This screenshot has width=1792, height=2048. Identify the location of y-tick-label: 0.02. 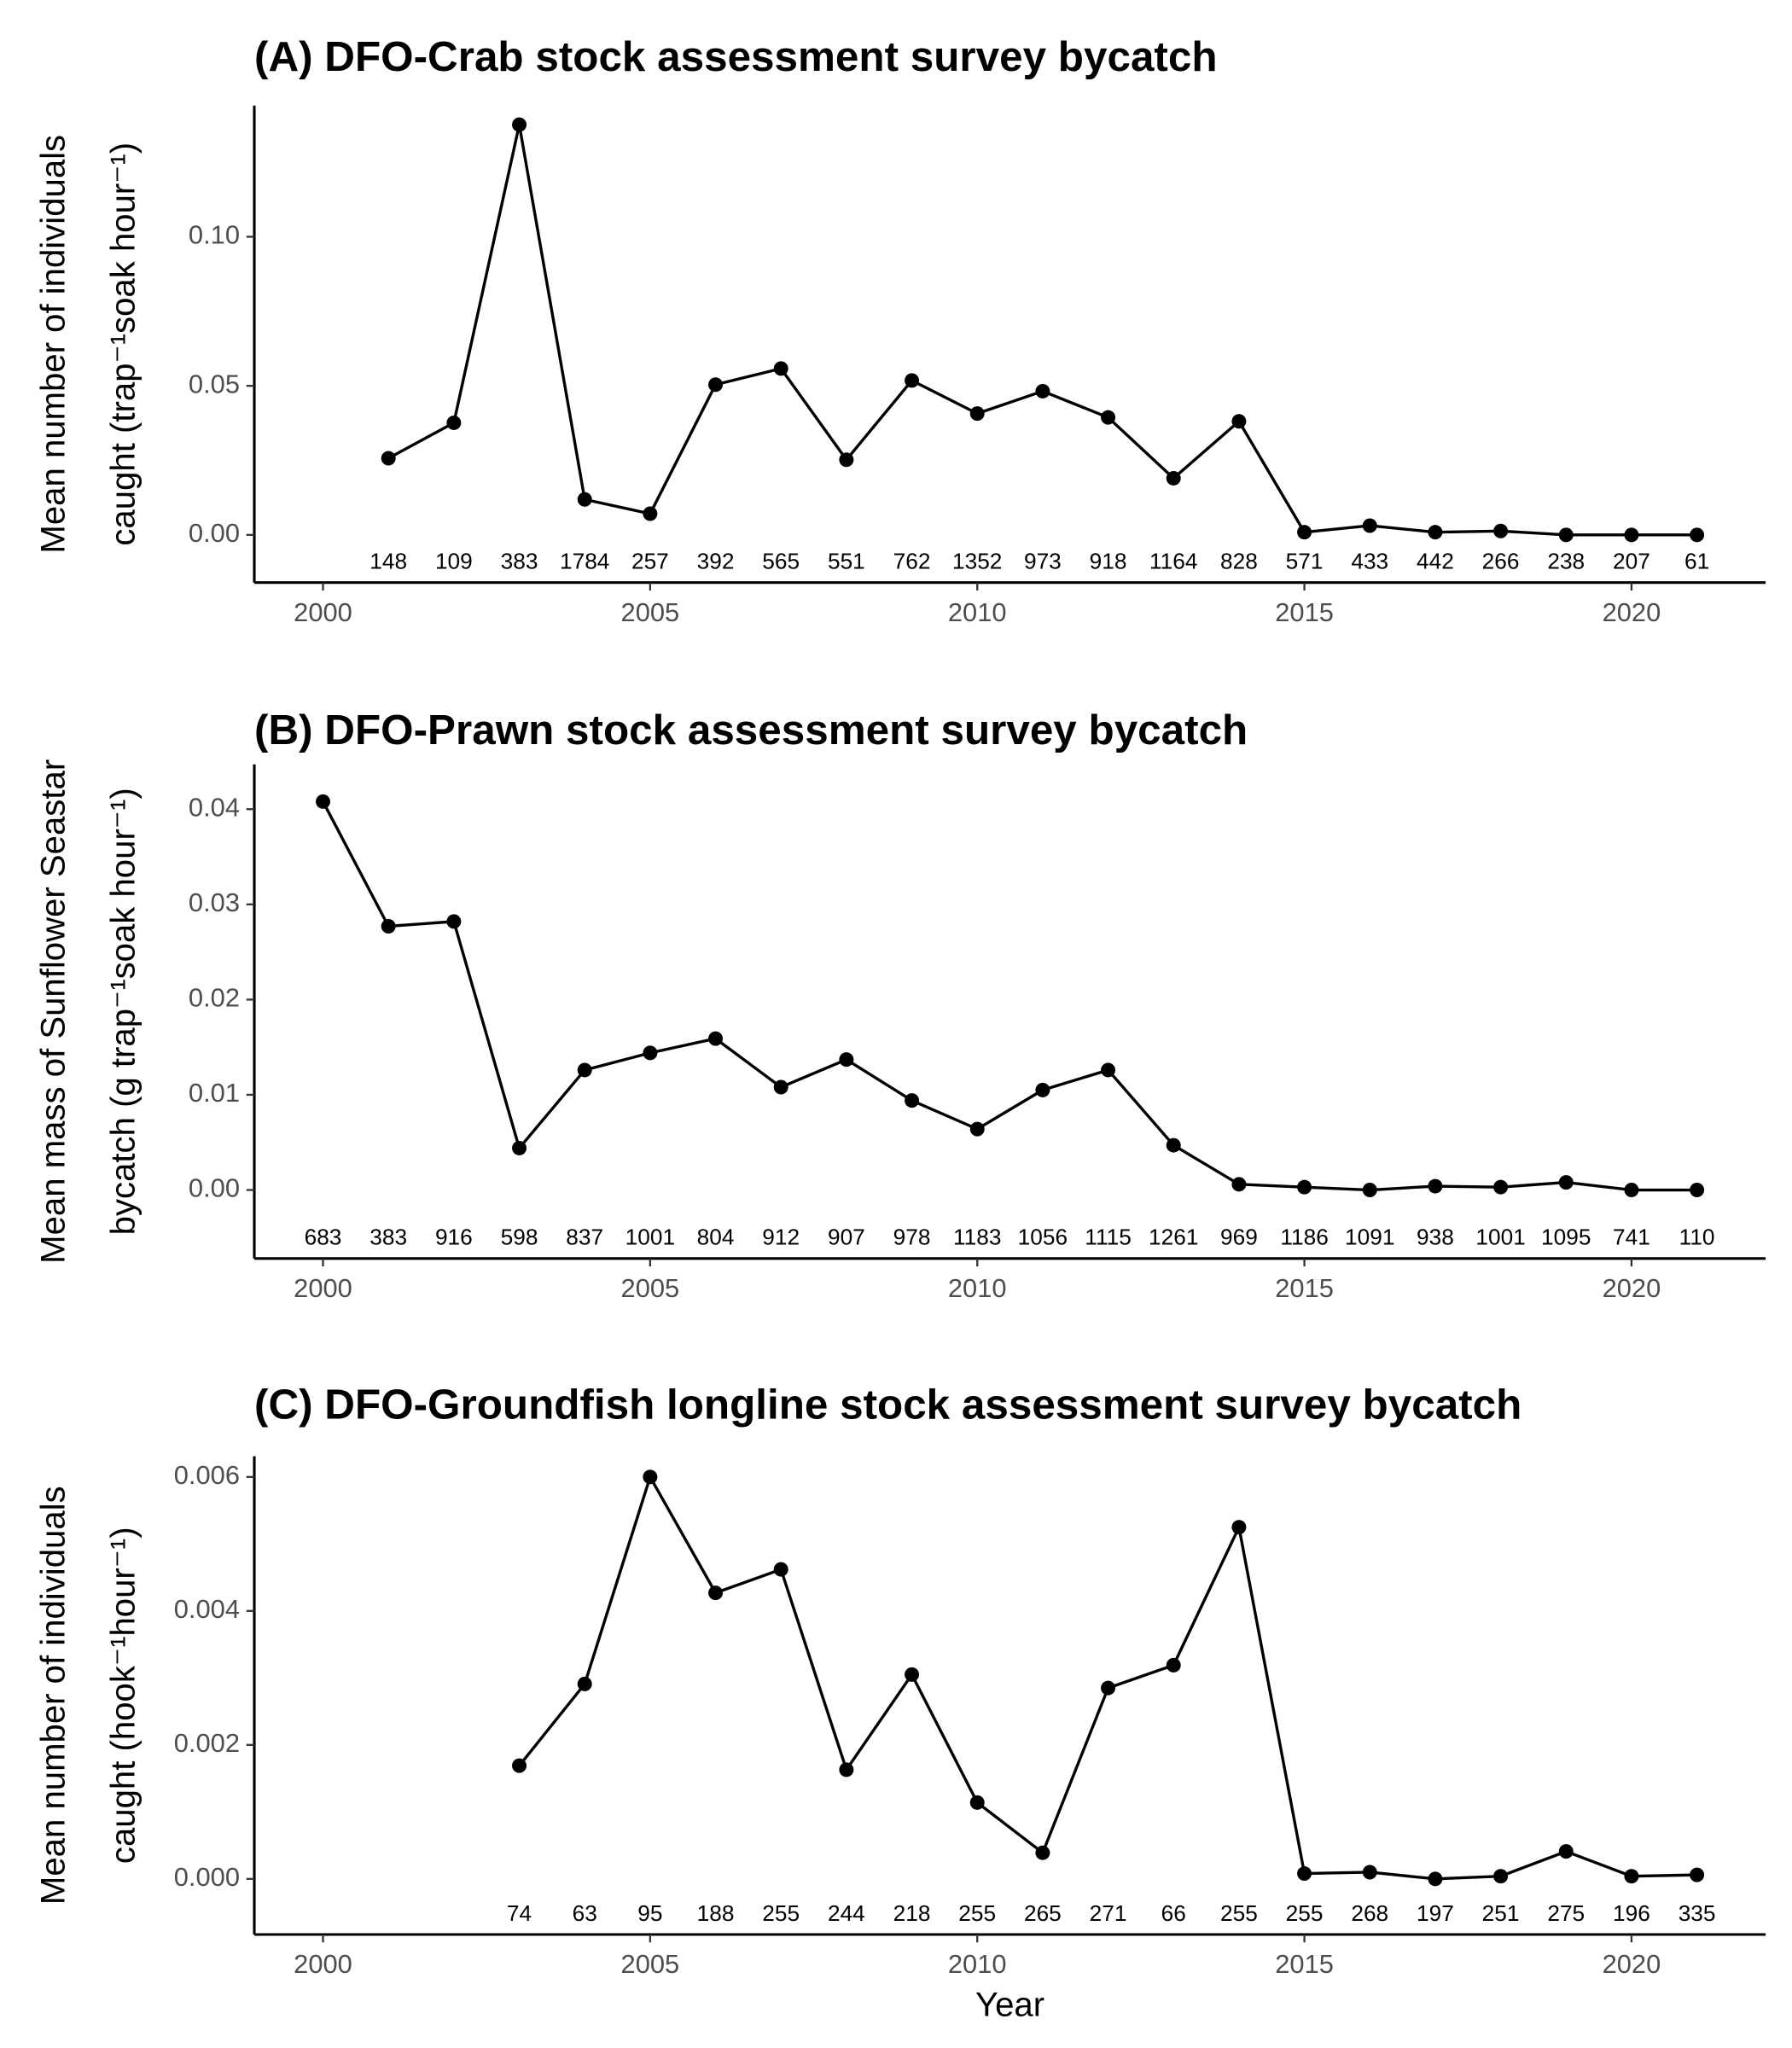
(214, 998).